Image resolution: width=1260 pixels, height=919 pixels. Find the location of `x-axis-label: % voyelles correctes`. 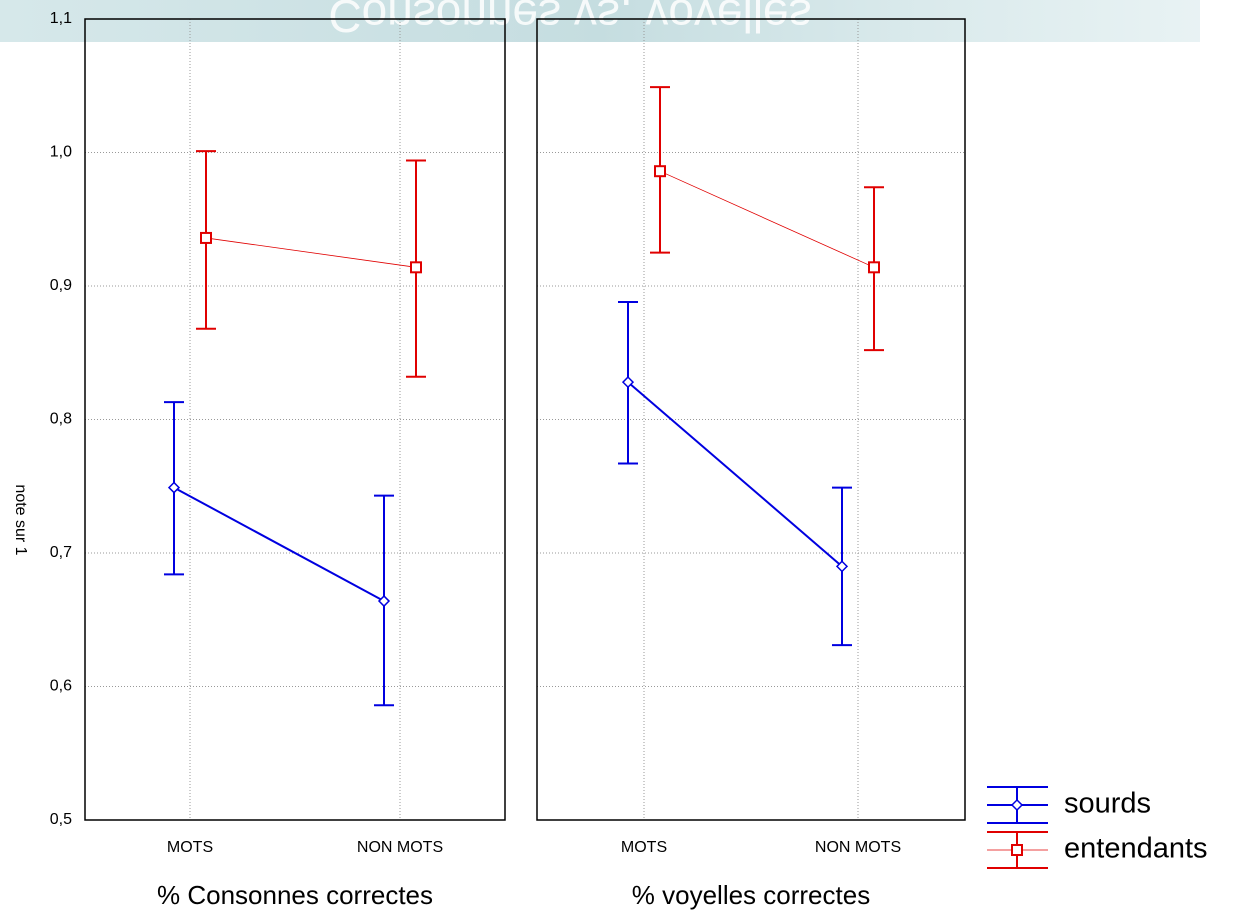

x-axis-label: % voyelles correctes is located at coordinates (751, 895).